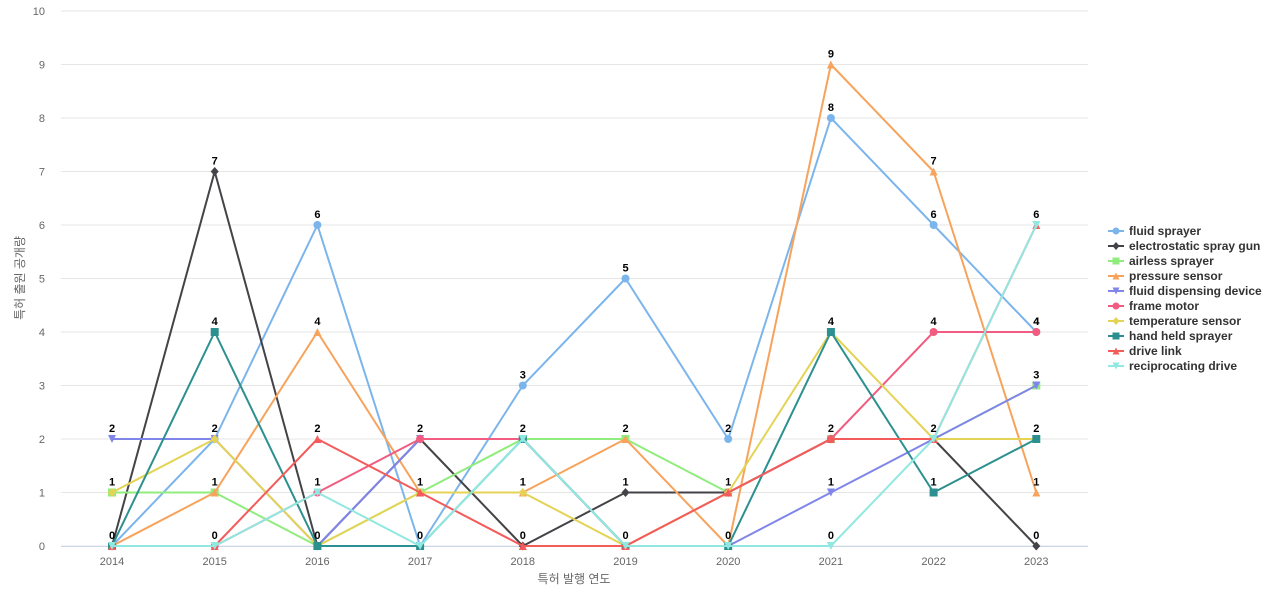  What do you see at coordinates (112, 483) in the screenshot?
I see `data-label-airless-sprayer-2014: 1` at bounding box center [112, 483].